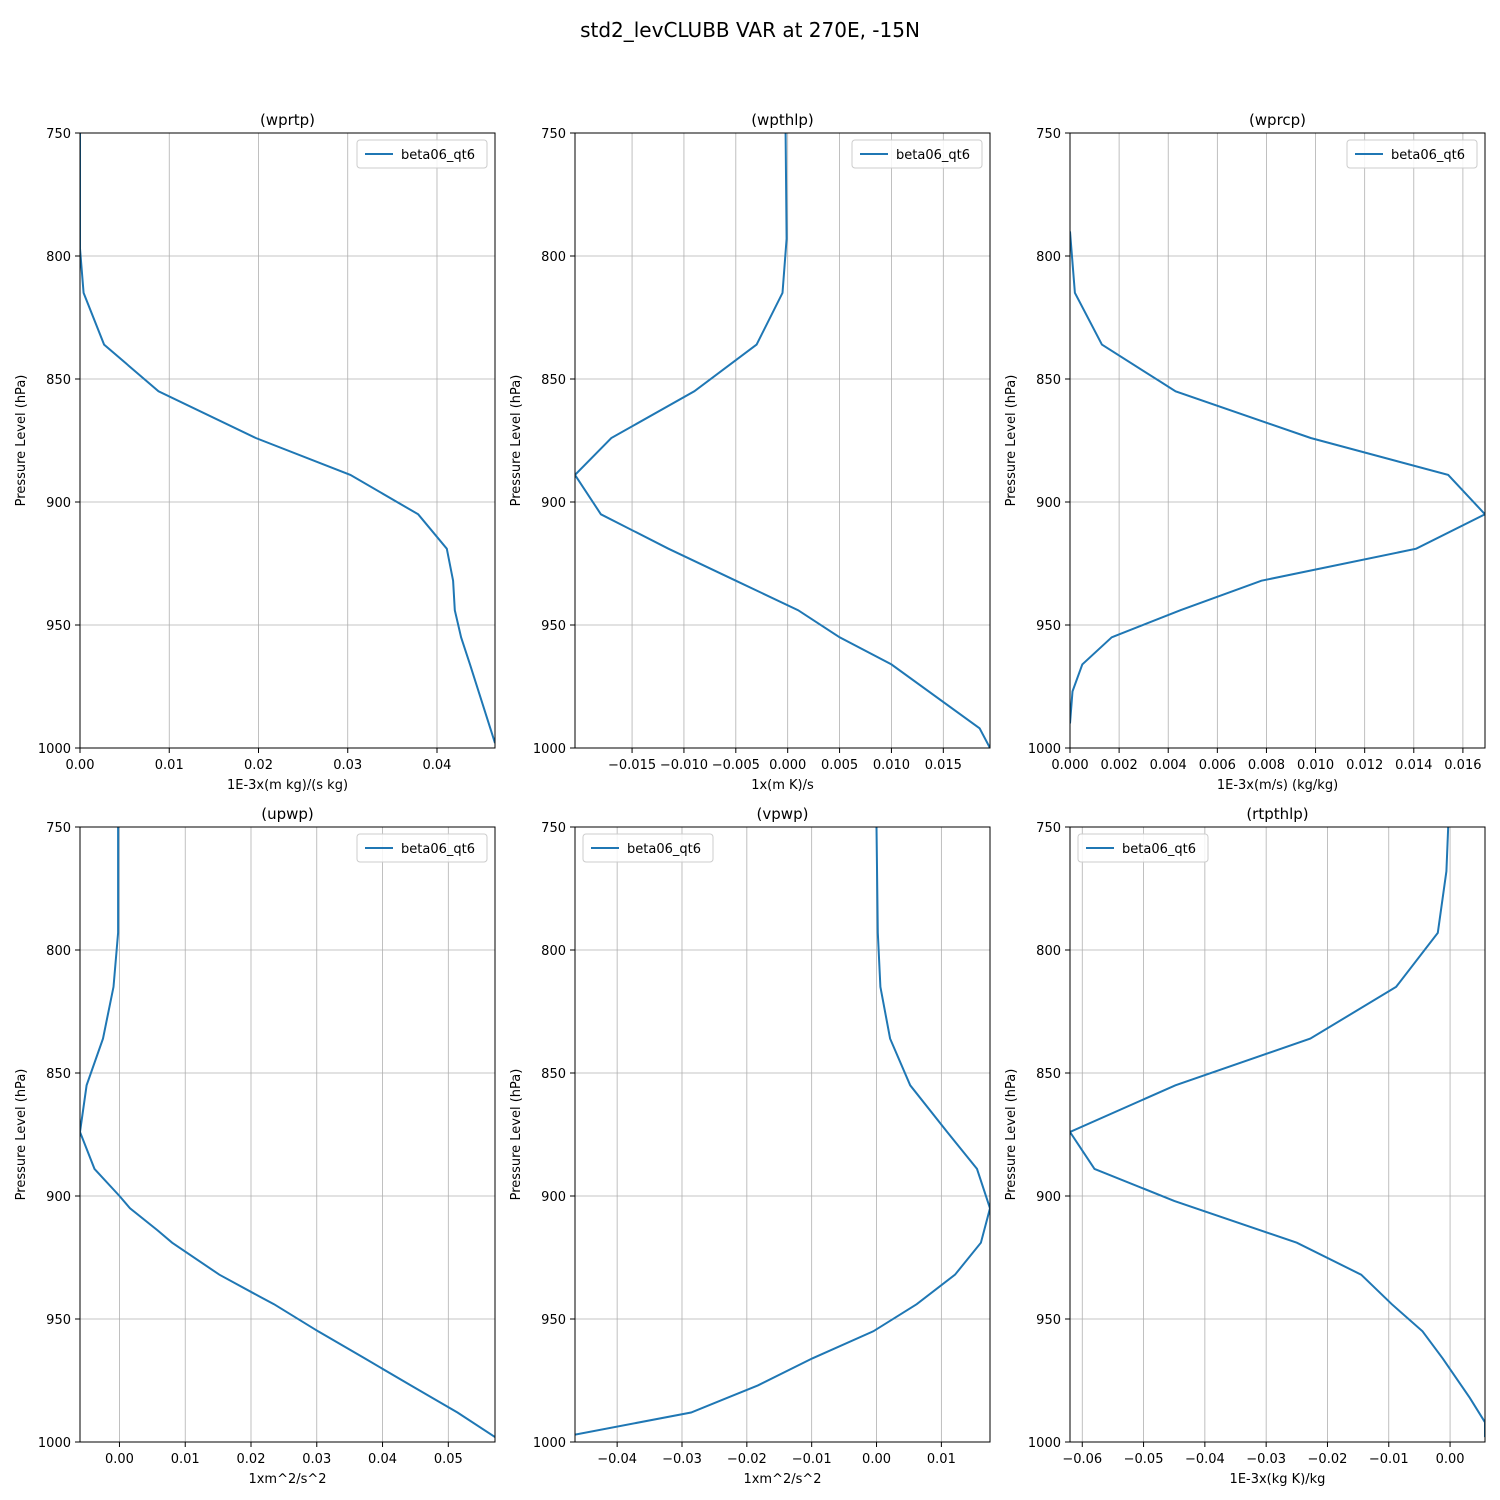  What do you see at coordinates (1168, 765) in the screenshot?
I see `x-tick-label: 0.004` at bounding box center [1168, 765].